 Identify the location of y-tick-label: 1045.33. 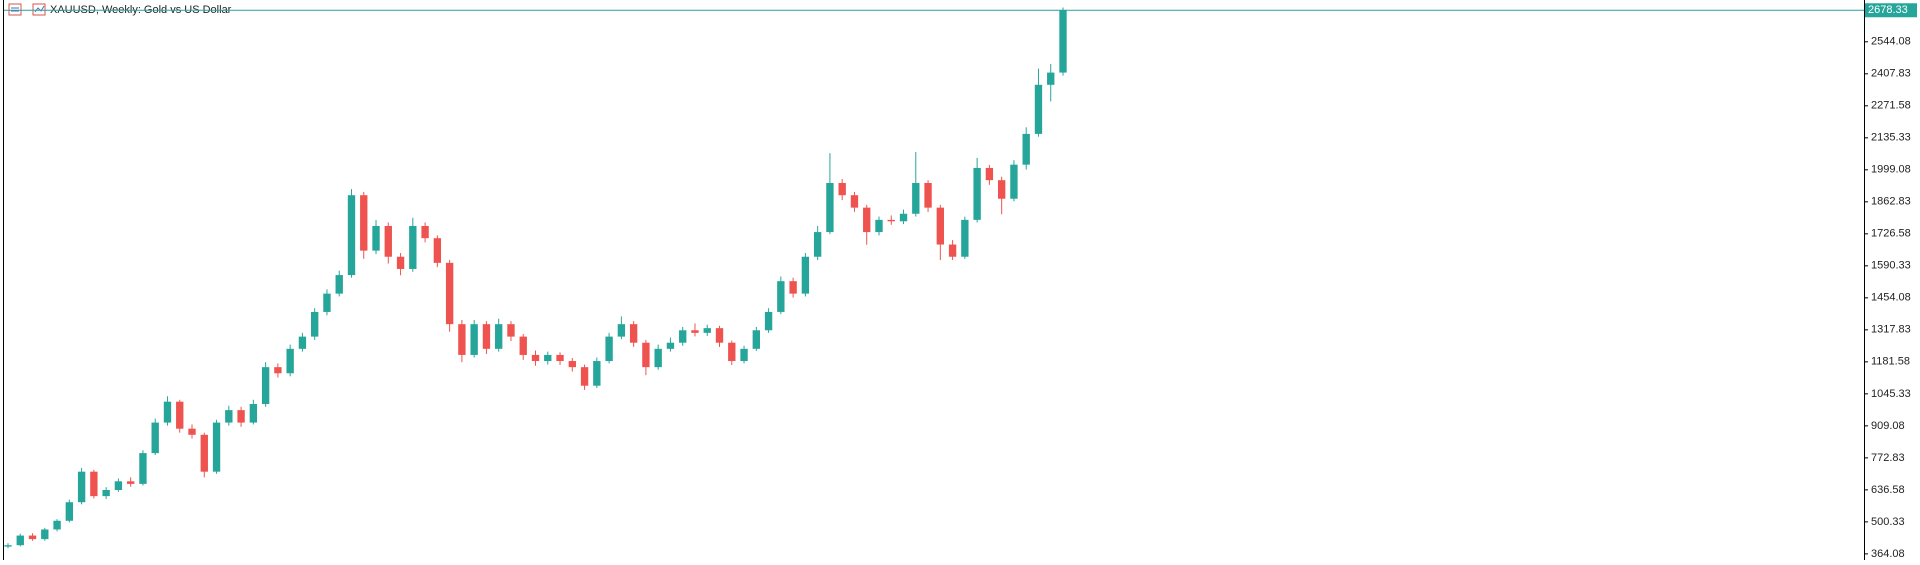
(1891, 394).